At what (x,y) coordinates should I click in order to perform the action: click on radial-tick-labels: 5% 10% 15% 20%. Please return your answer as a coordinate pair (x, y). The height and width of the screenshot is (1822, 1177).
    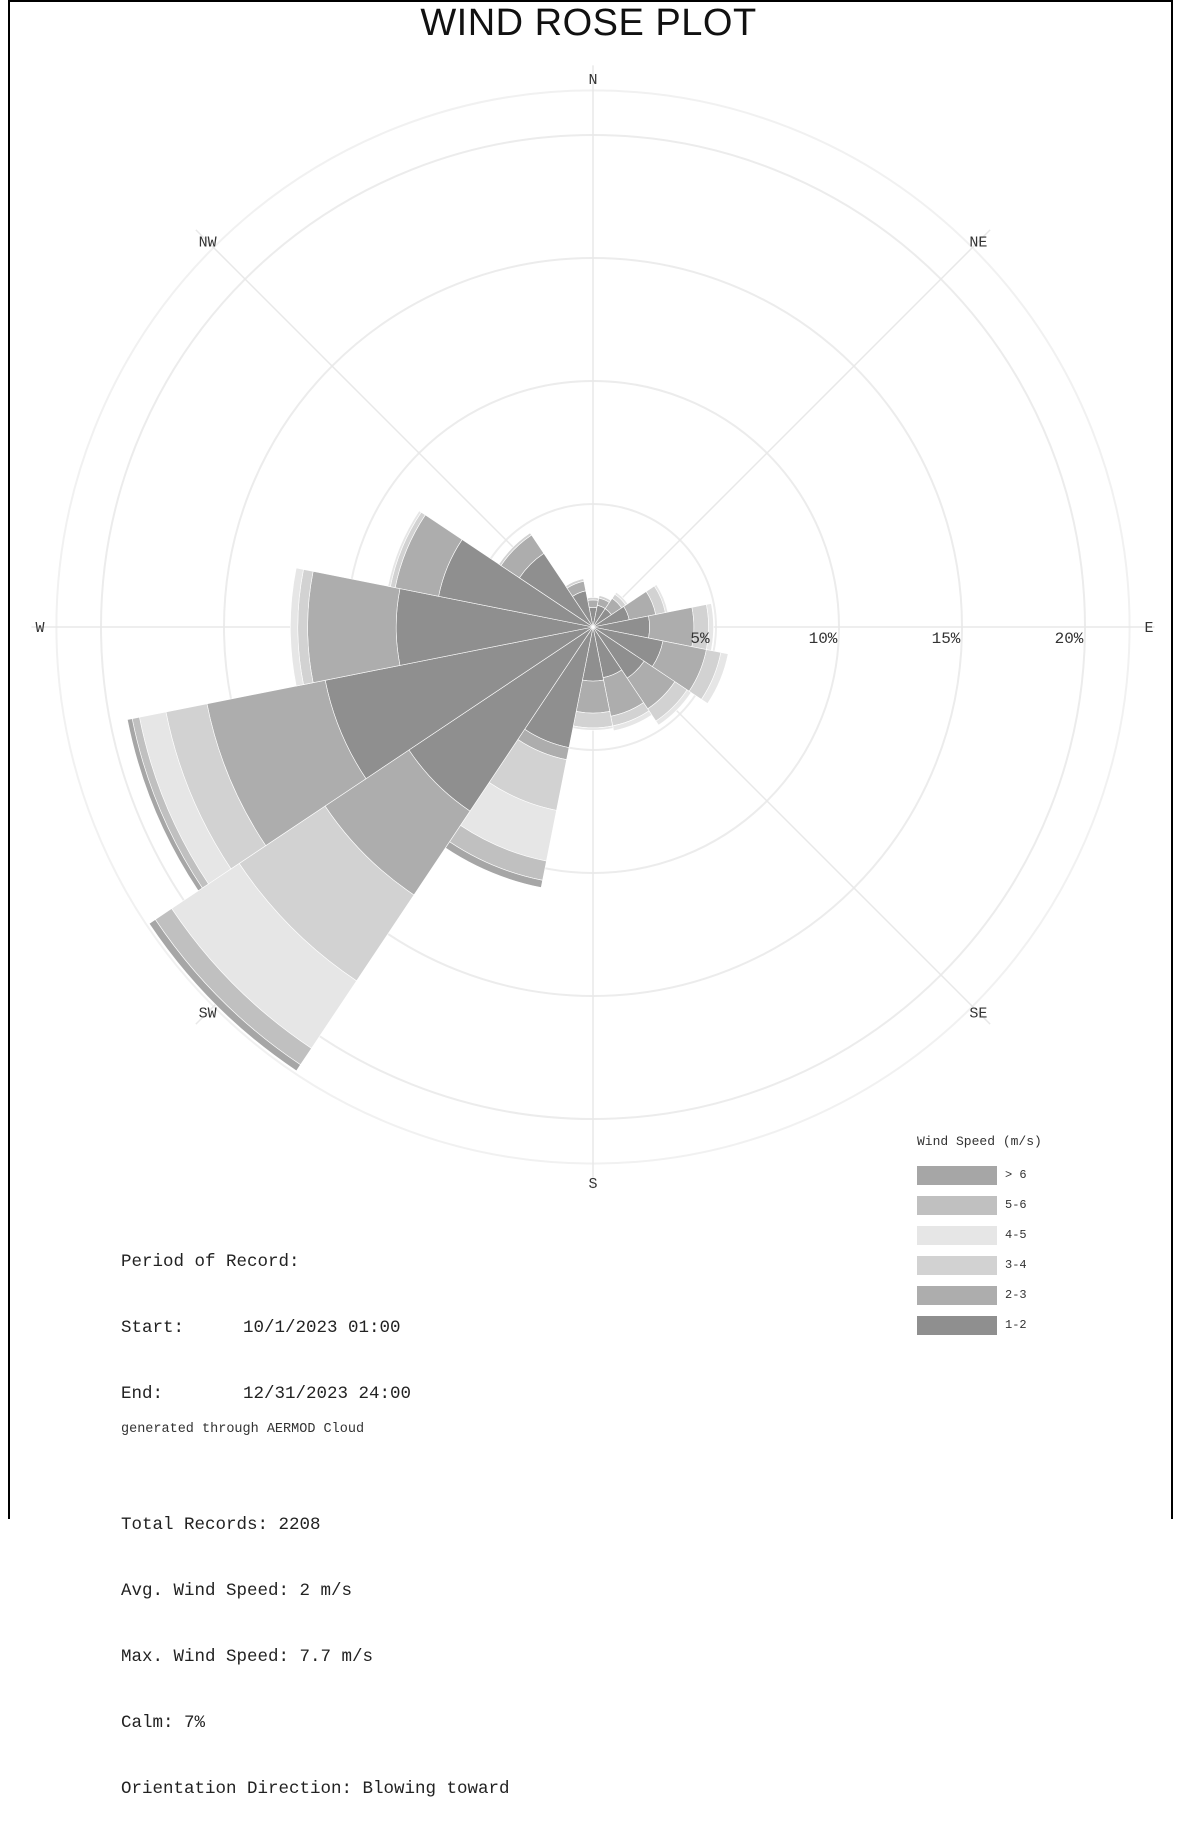
    Looking at the image, I should click on (886, 639).